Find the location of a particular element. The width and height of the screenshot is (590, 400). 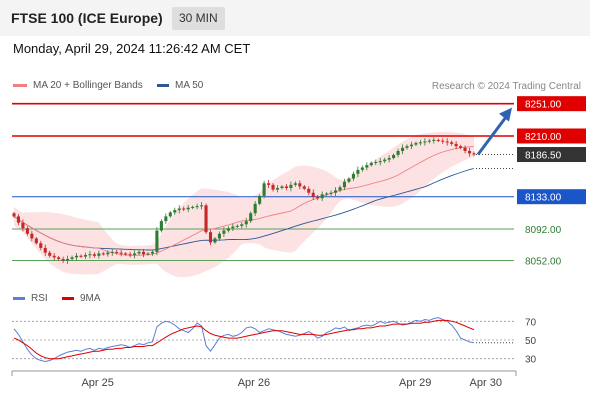

rsi-axis-label-30: 30 is located at coordinates (531, 360).